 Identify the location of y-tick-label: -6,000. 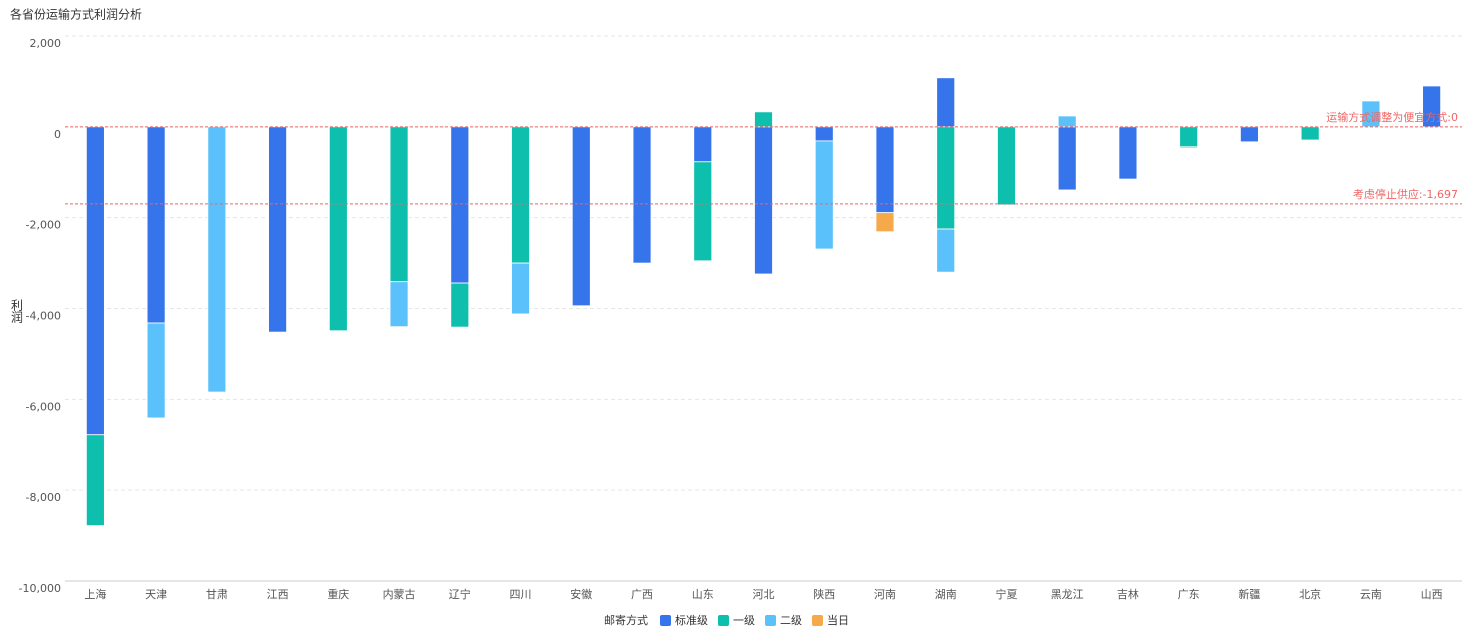
(43, 406).